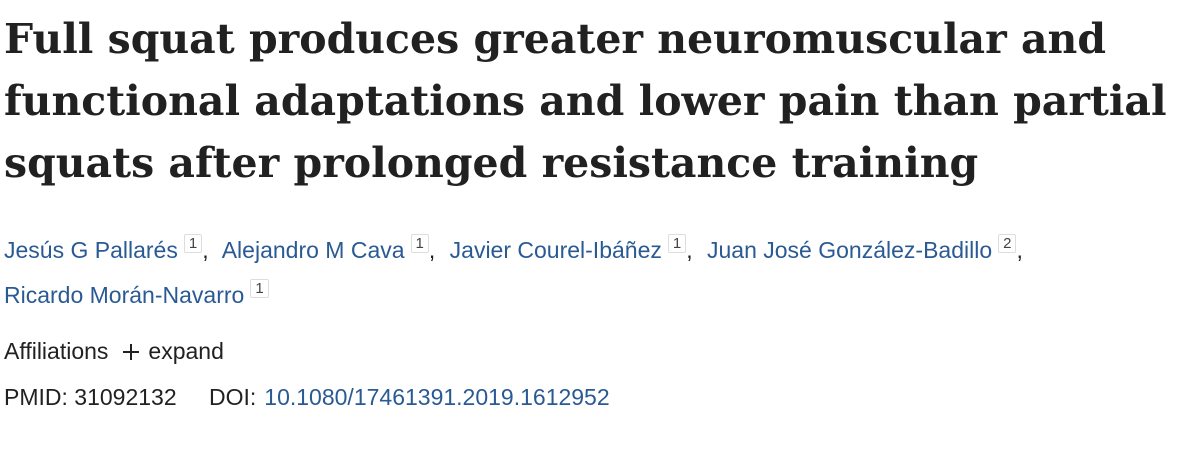  I want to click on author: Alejandro M Cava 1,, so click(332, 248).